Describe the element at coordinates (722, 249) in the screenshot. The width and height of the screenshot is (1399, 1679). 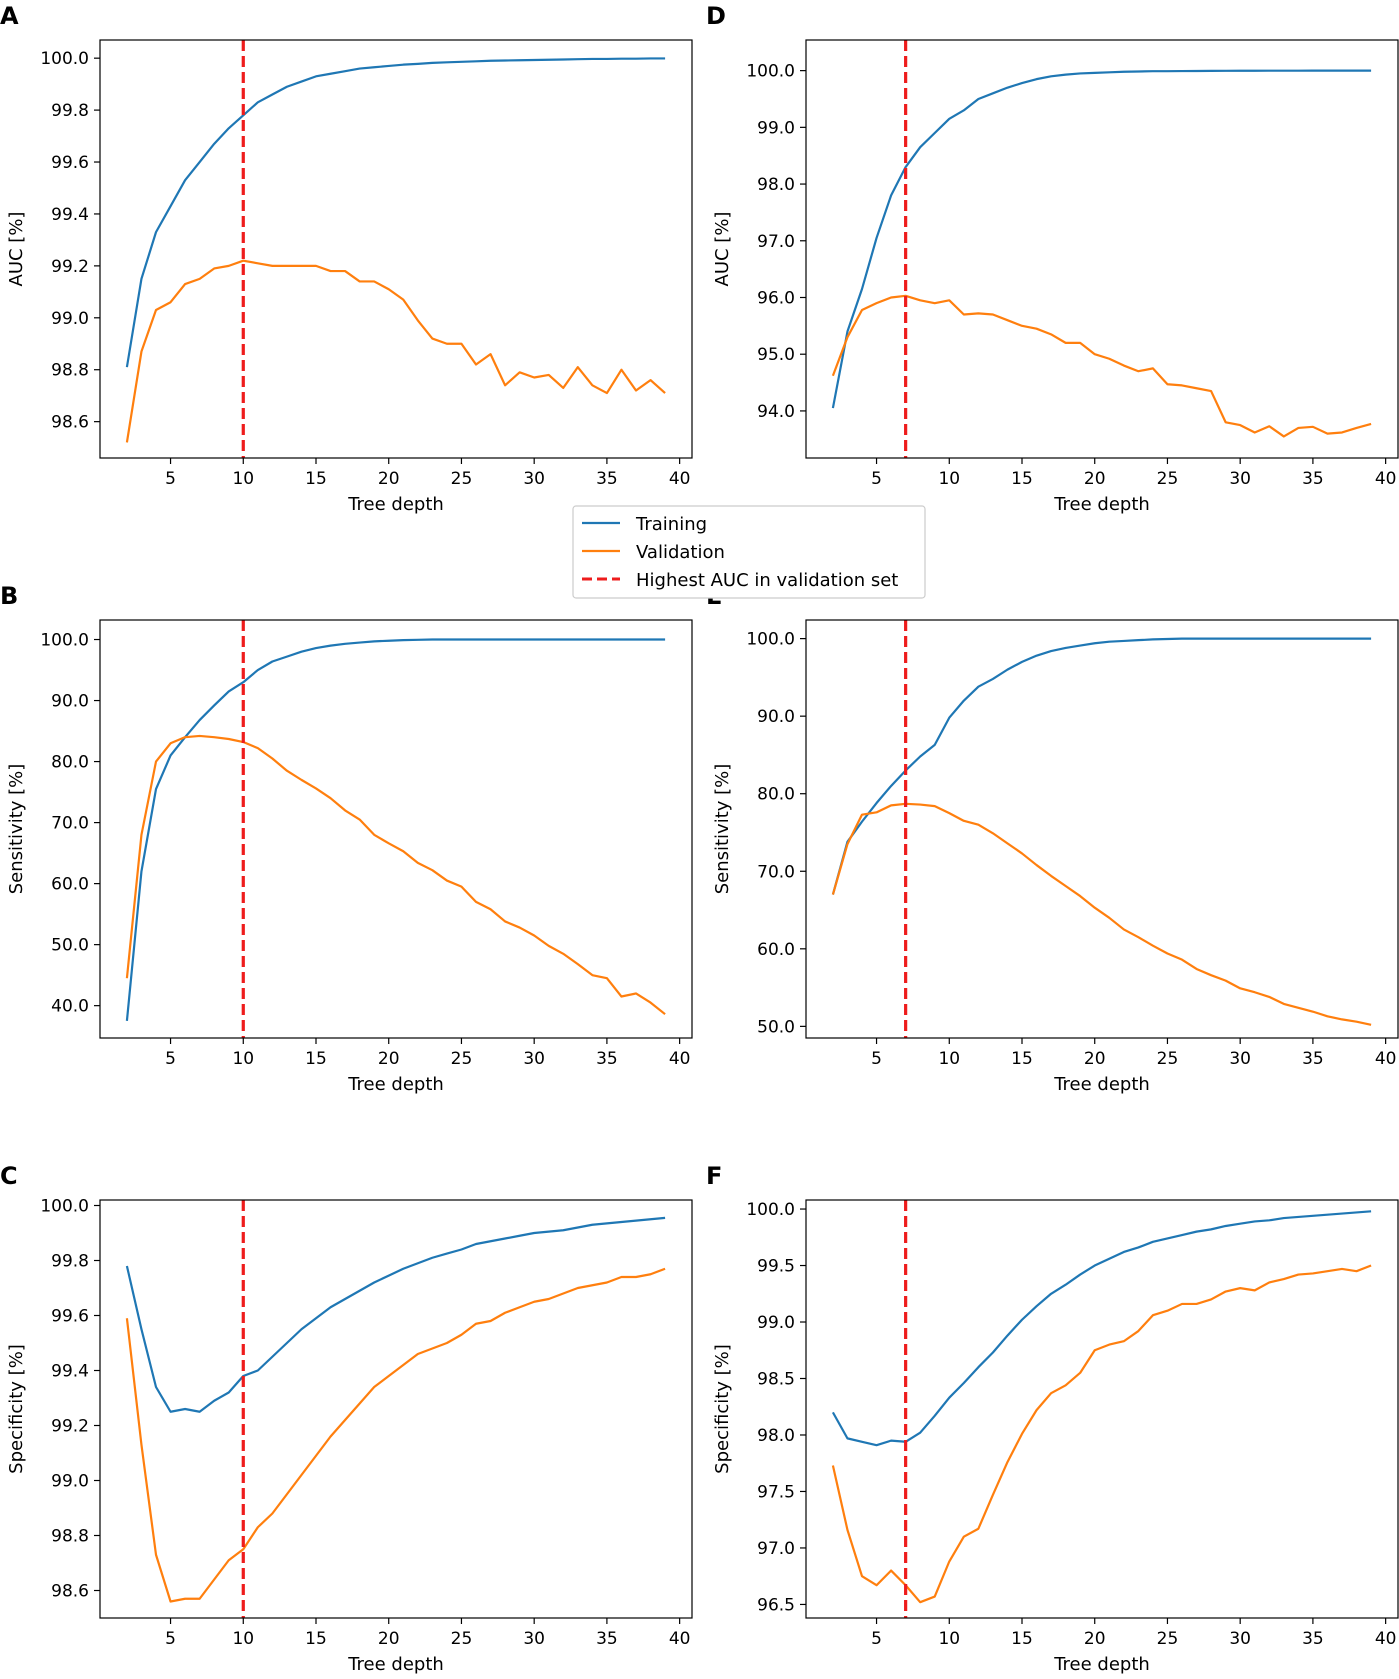
I see `y-axis-label-d: AUC [%]` at that location.